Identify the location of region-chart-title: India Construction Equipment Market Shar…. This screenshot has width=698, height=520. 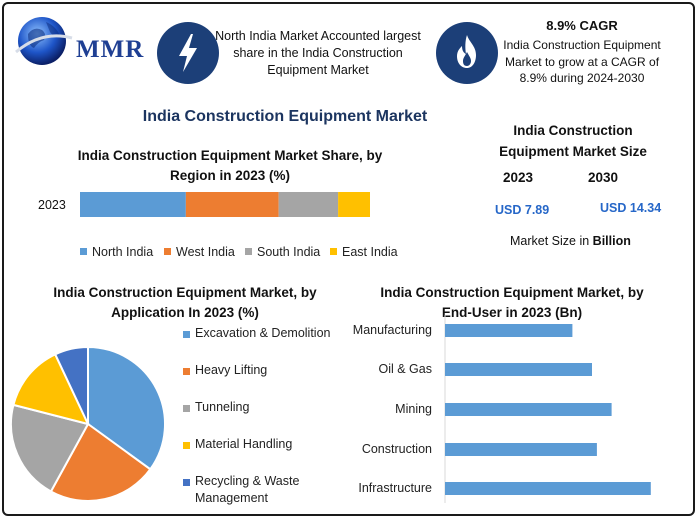
(230, 165).